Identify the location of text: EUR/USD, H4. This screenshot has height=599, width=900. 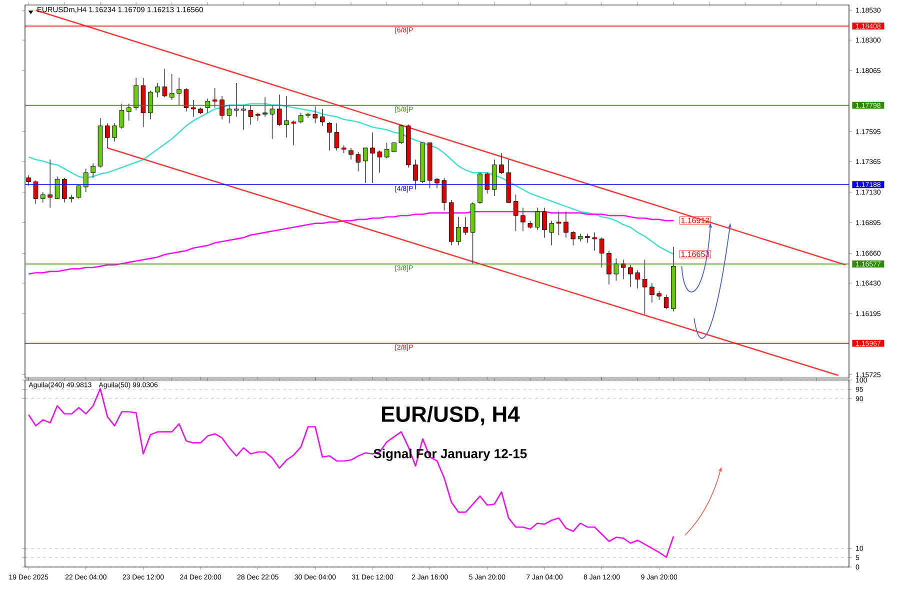
(451, 416).